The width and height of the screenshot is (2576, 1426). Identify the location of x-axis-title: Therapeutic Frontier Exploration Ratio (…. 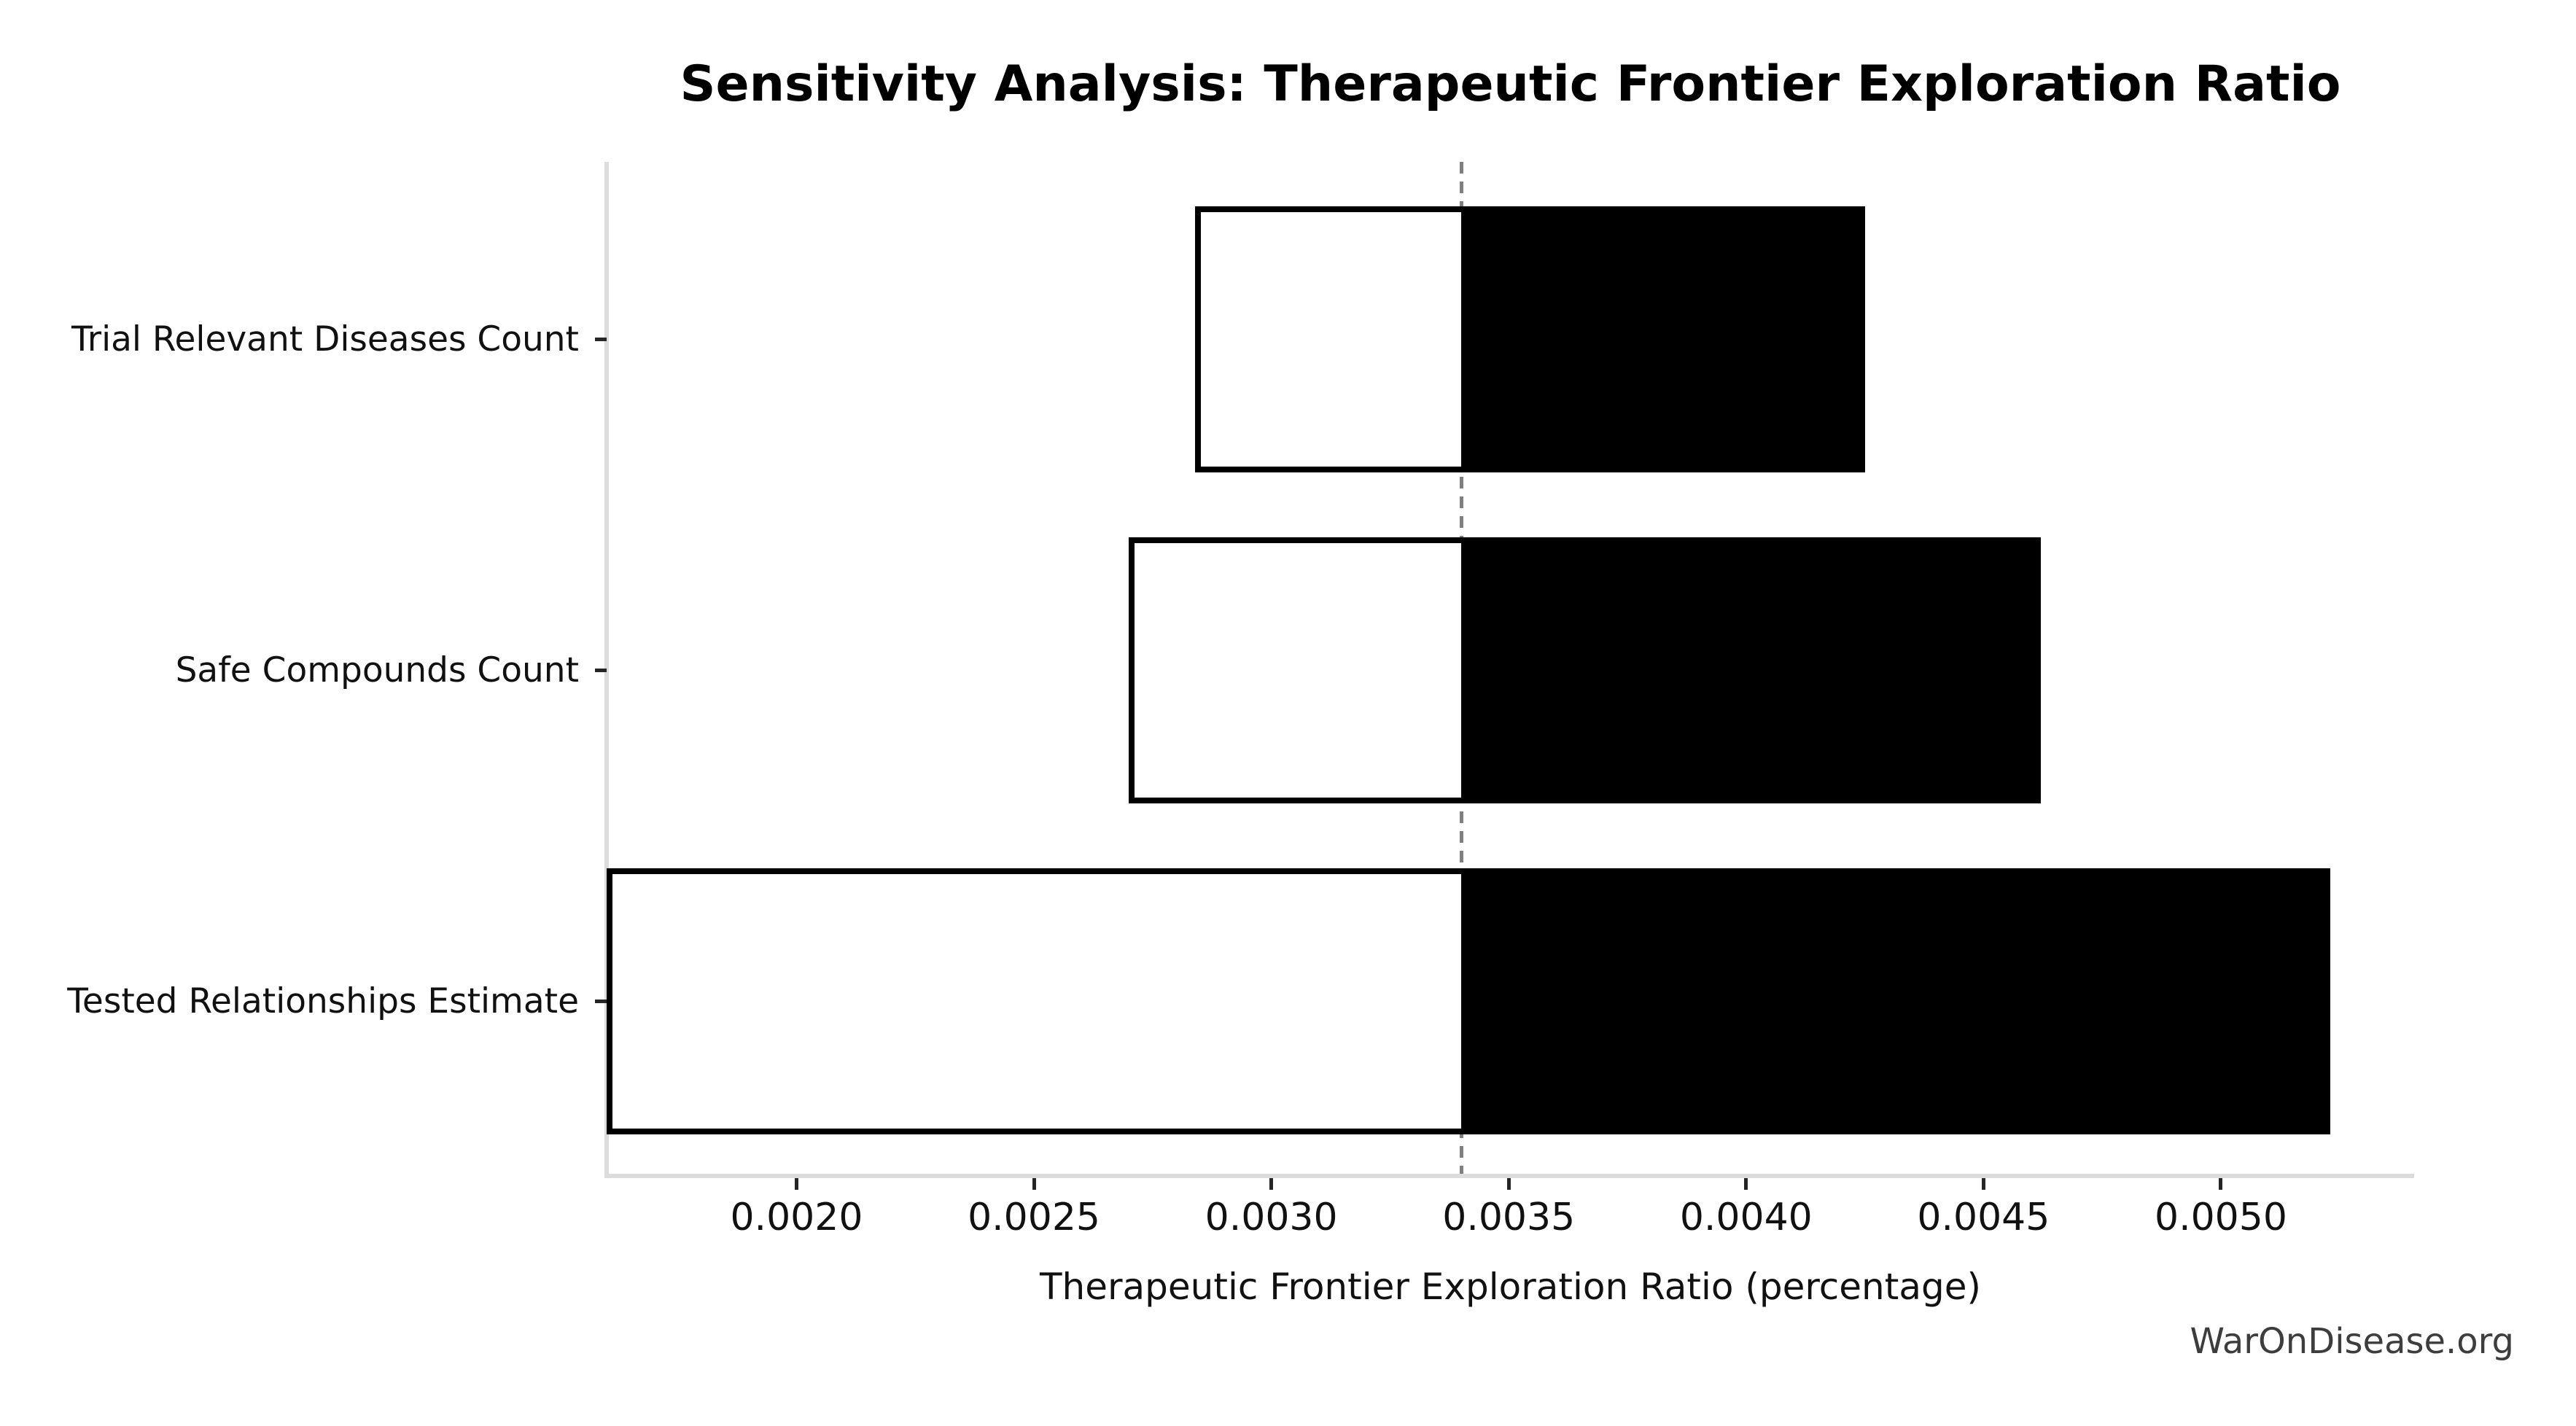
(1510, 1287).